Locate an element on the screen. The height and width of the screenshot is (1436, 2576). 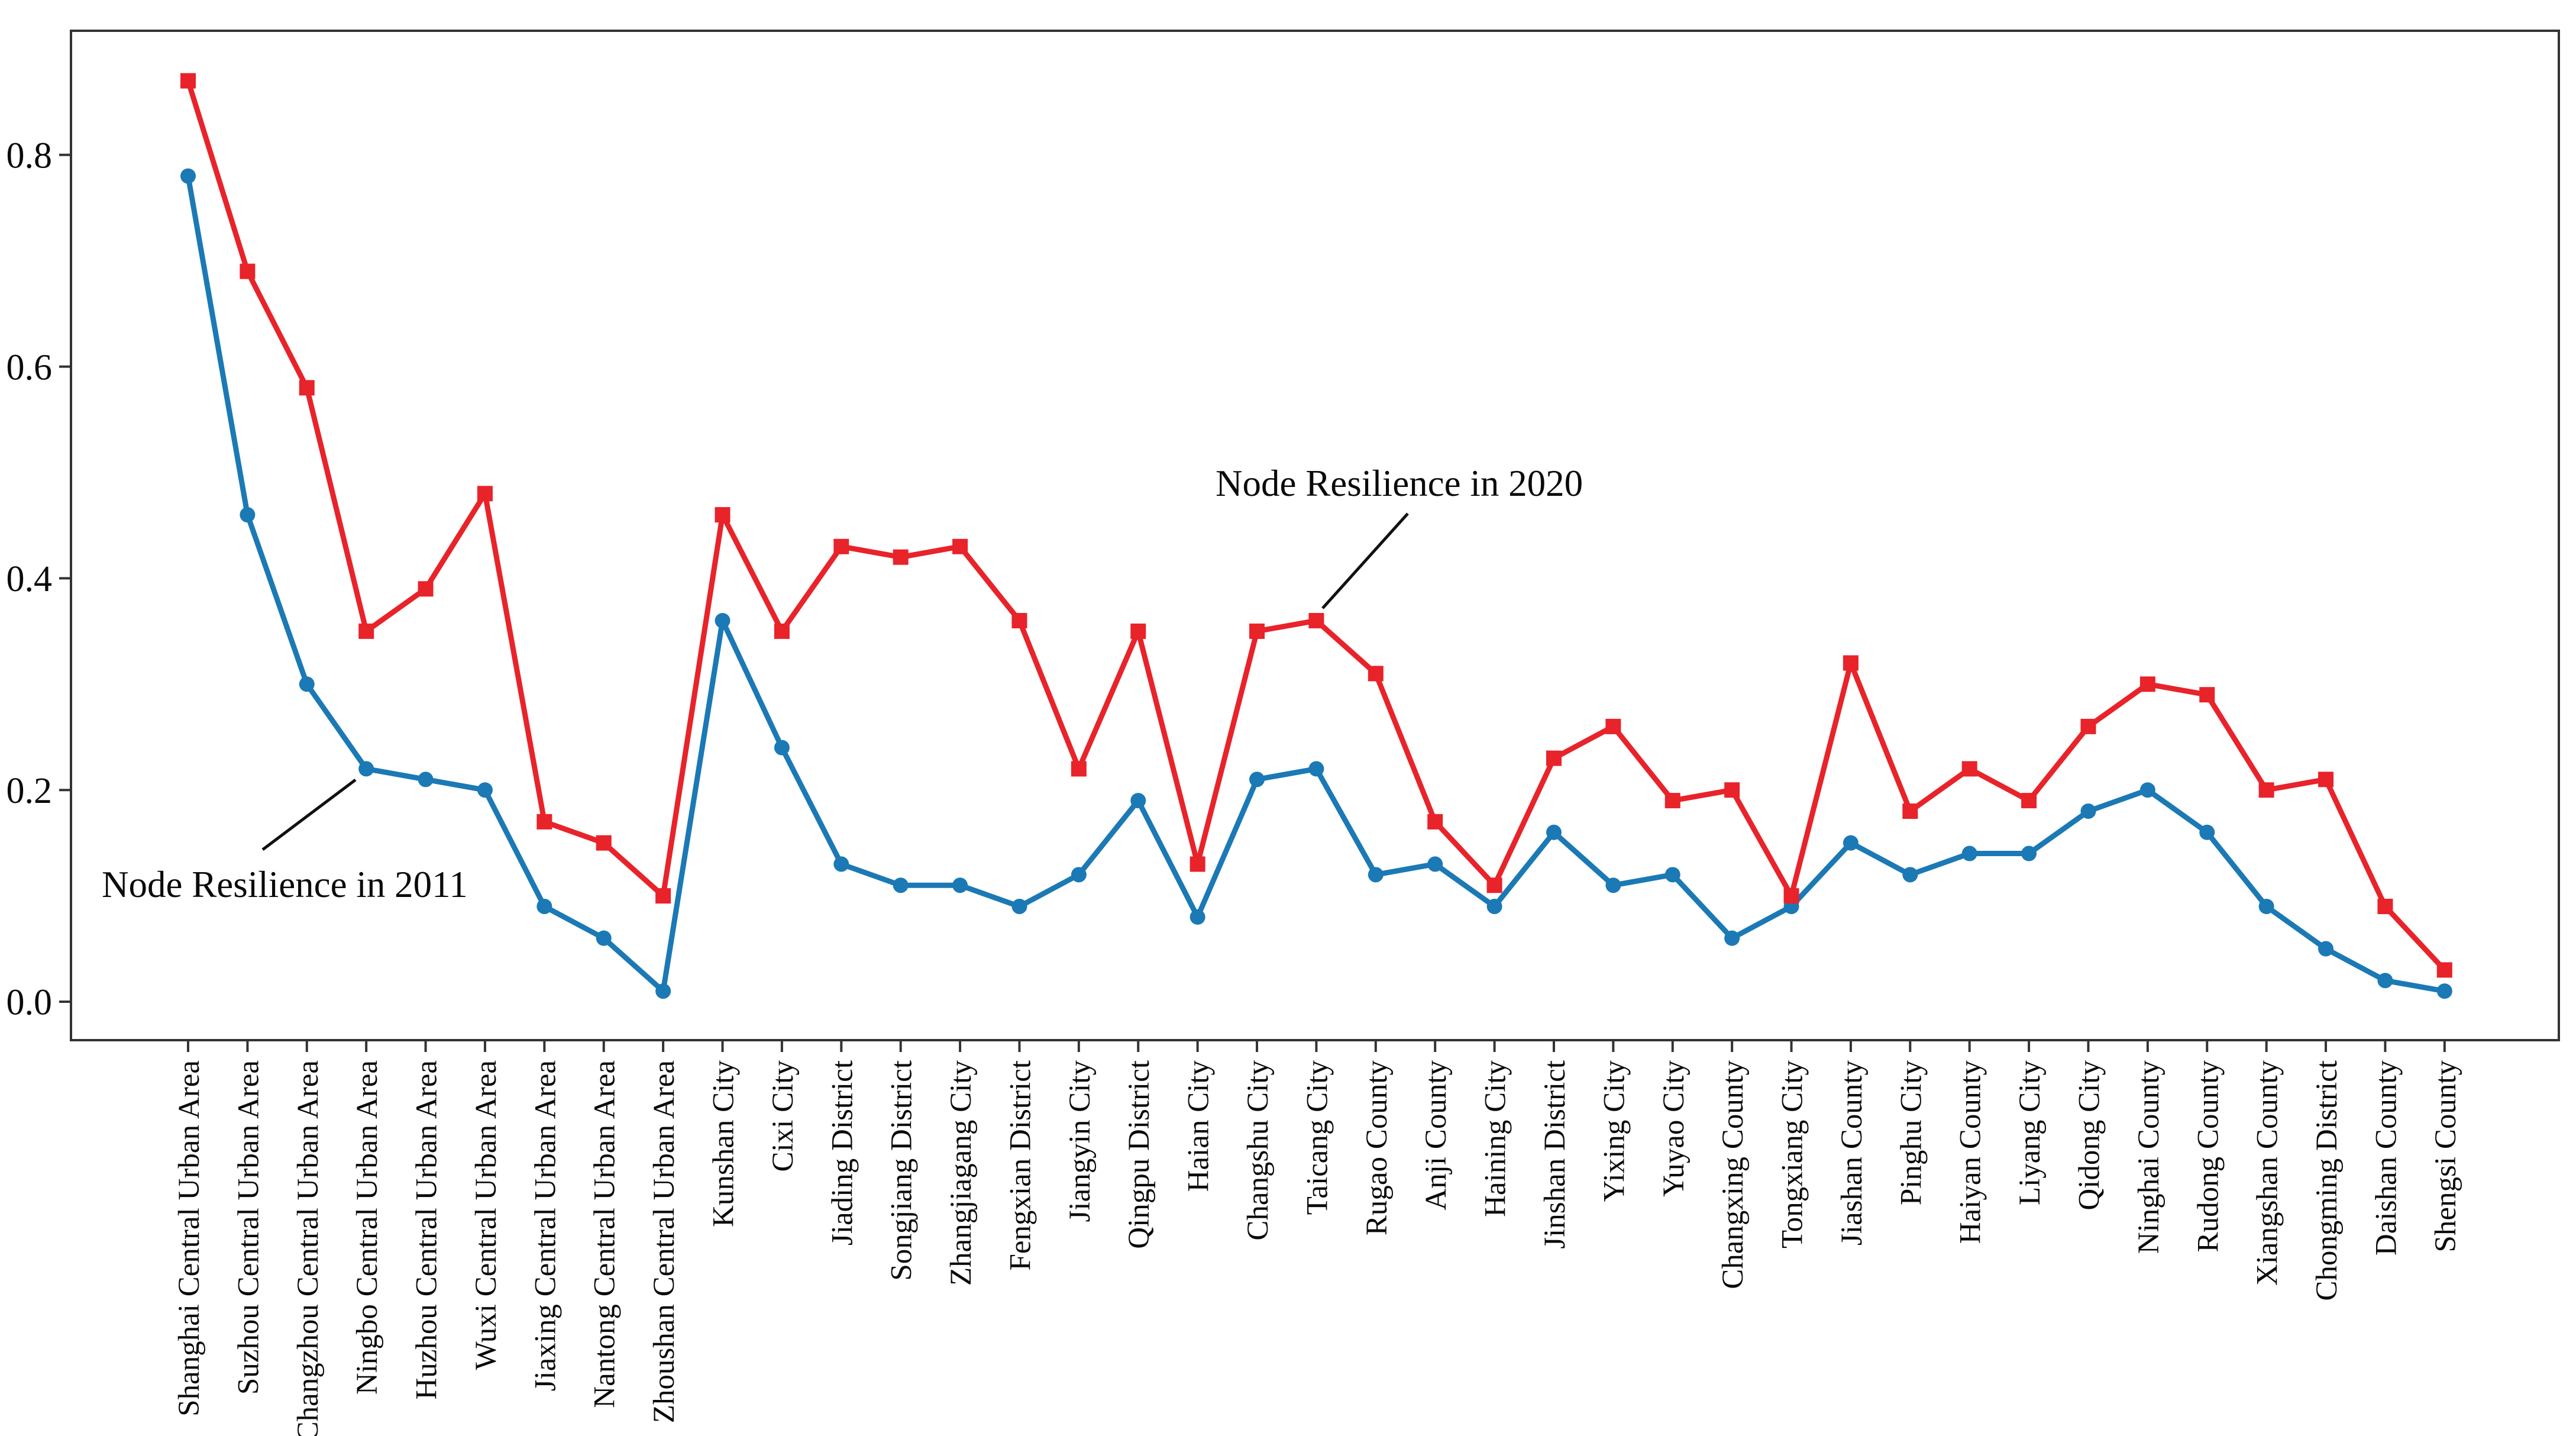
x-tick-label: Nantong Central Urban Area is located at coordinates (605, 1234).